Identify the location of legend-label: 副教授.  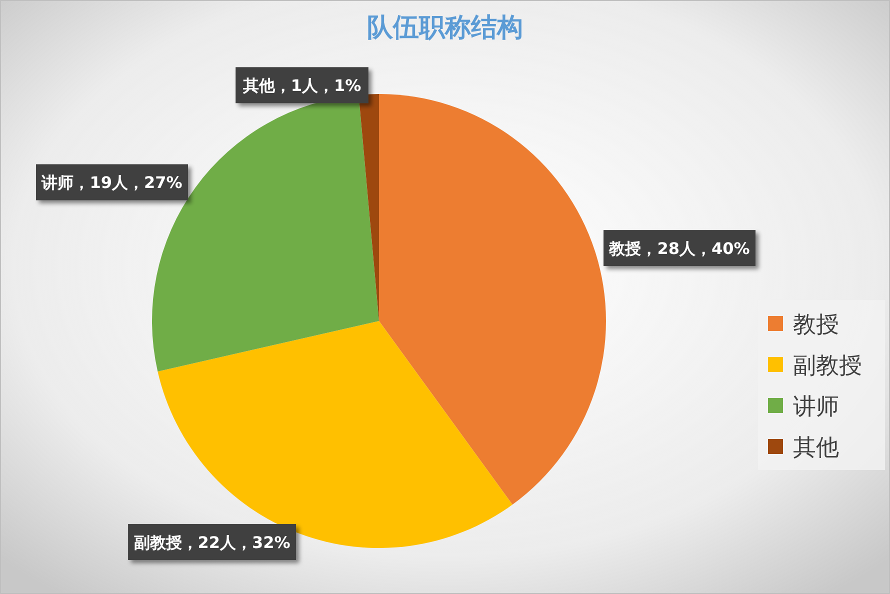
(827, 366).